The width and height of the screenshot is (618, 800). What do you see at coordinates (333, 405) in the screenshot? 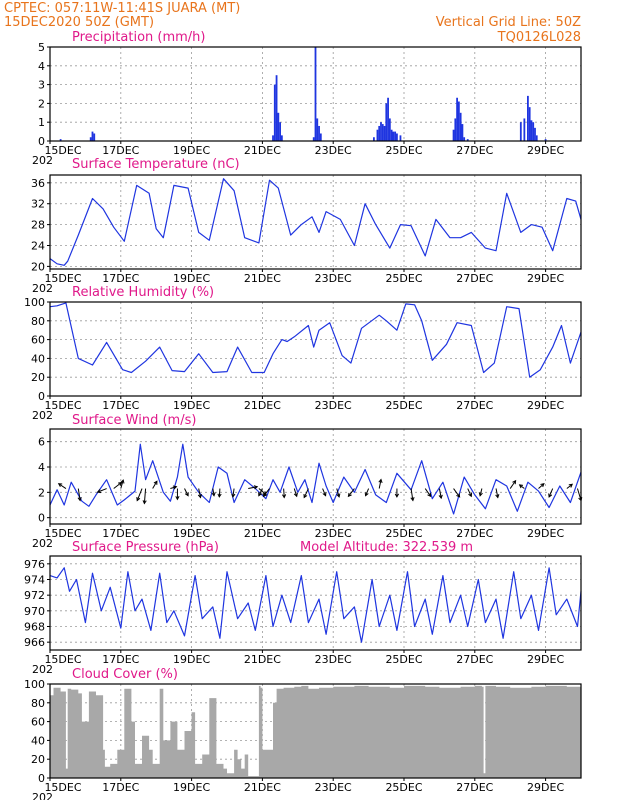
I see `rh-xtick-label: 23DEC` at bounding box center [333, 405].